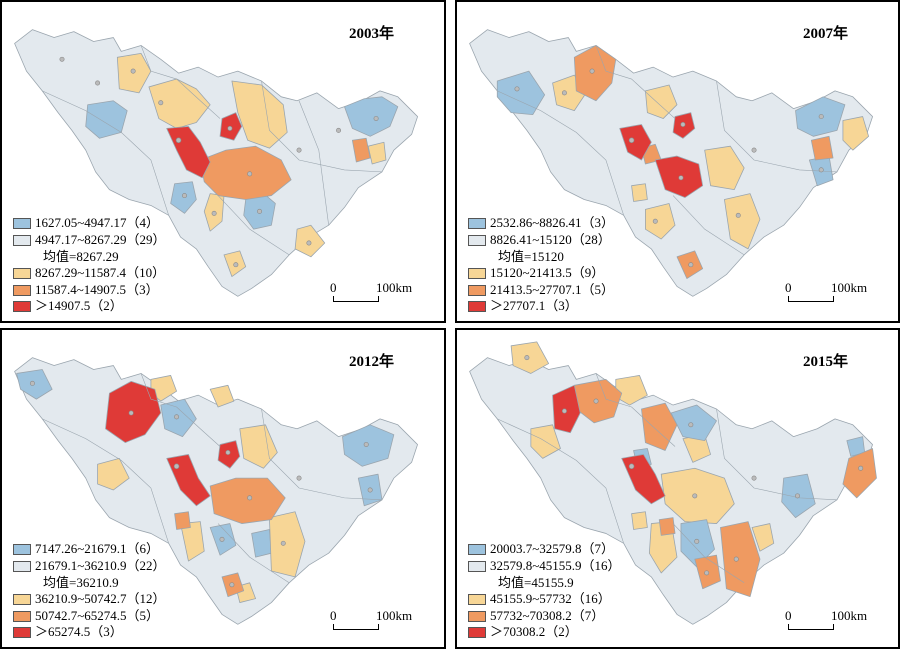 The image size is (900, 649). What do you see at coordinates (561, 632) in the screenshot?
I see `legend-count: （2）` at bounding box center [561, 632].